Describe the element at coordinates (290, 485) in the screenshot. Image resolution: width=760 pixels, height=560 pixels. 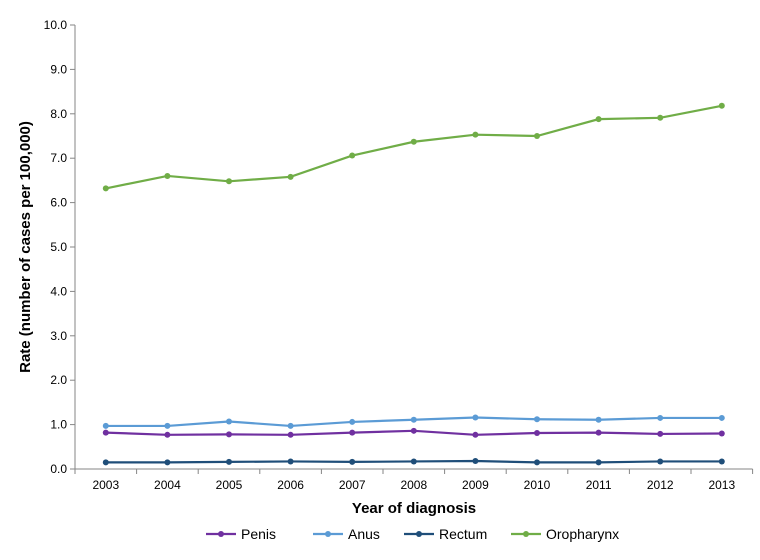
I see `x-tick-label: 2006` at that location.